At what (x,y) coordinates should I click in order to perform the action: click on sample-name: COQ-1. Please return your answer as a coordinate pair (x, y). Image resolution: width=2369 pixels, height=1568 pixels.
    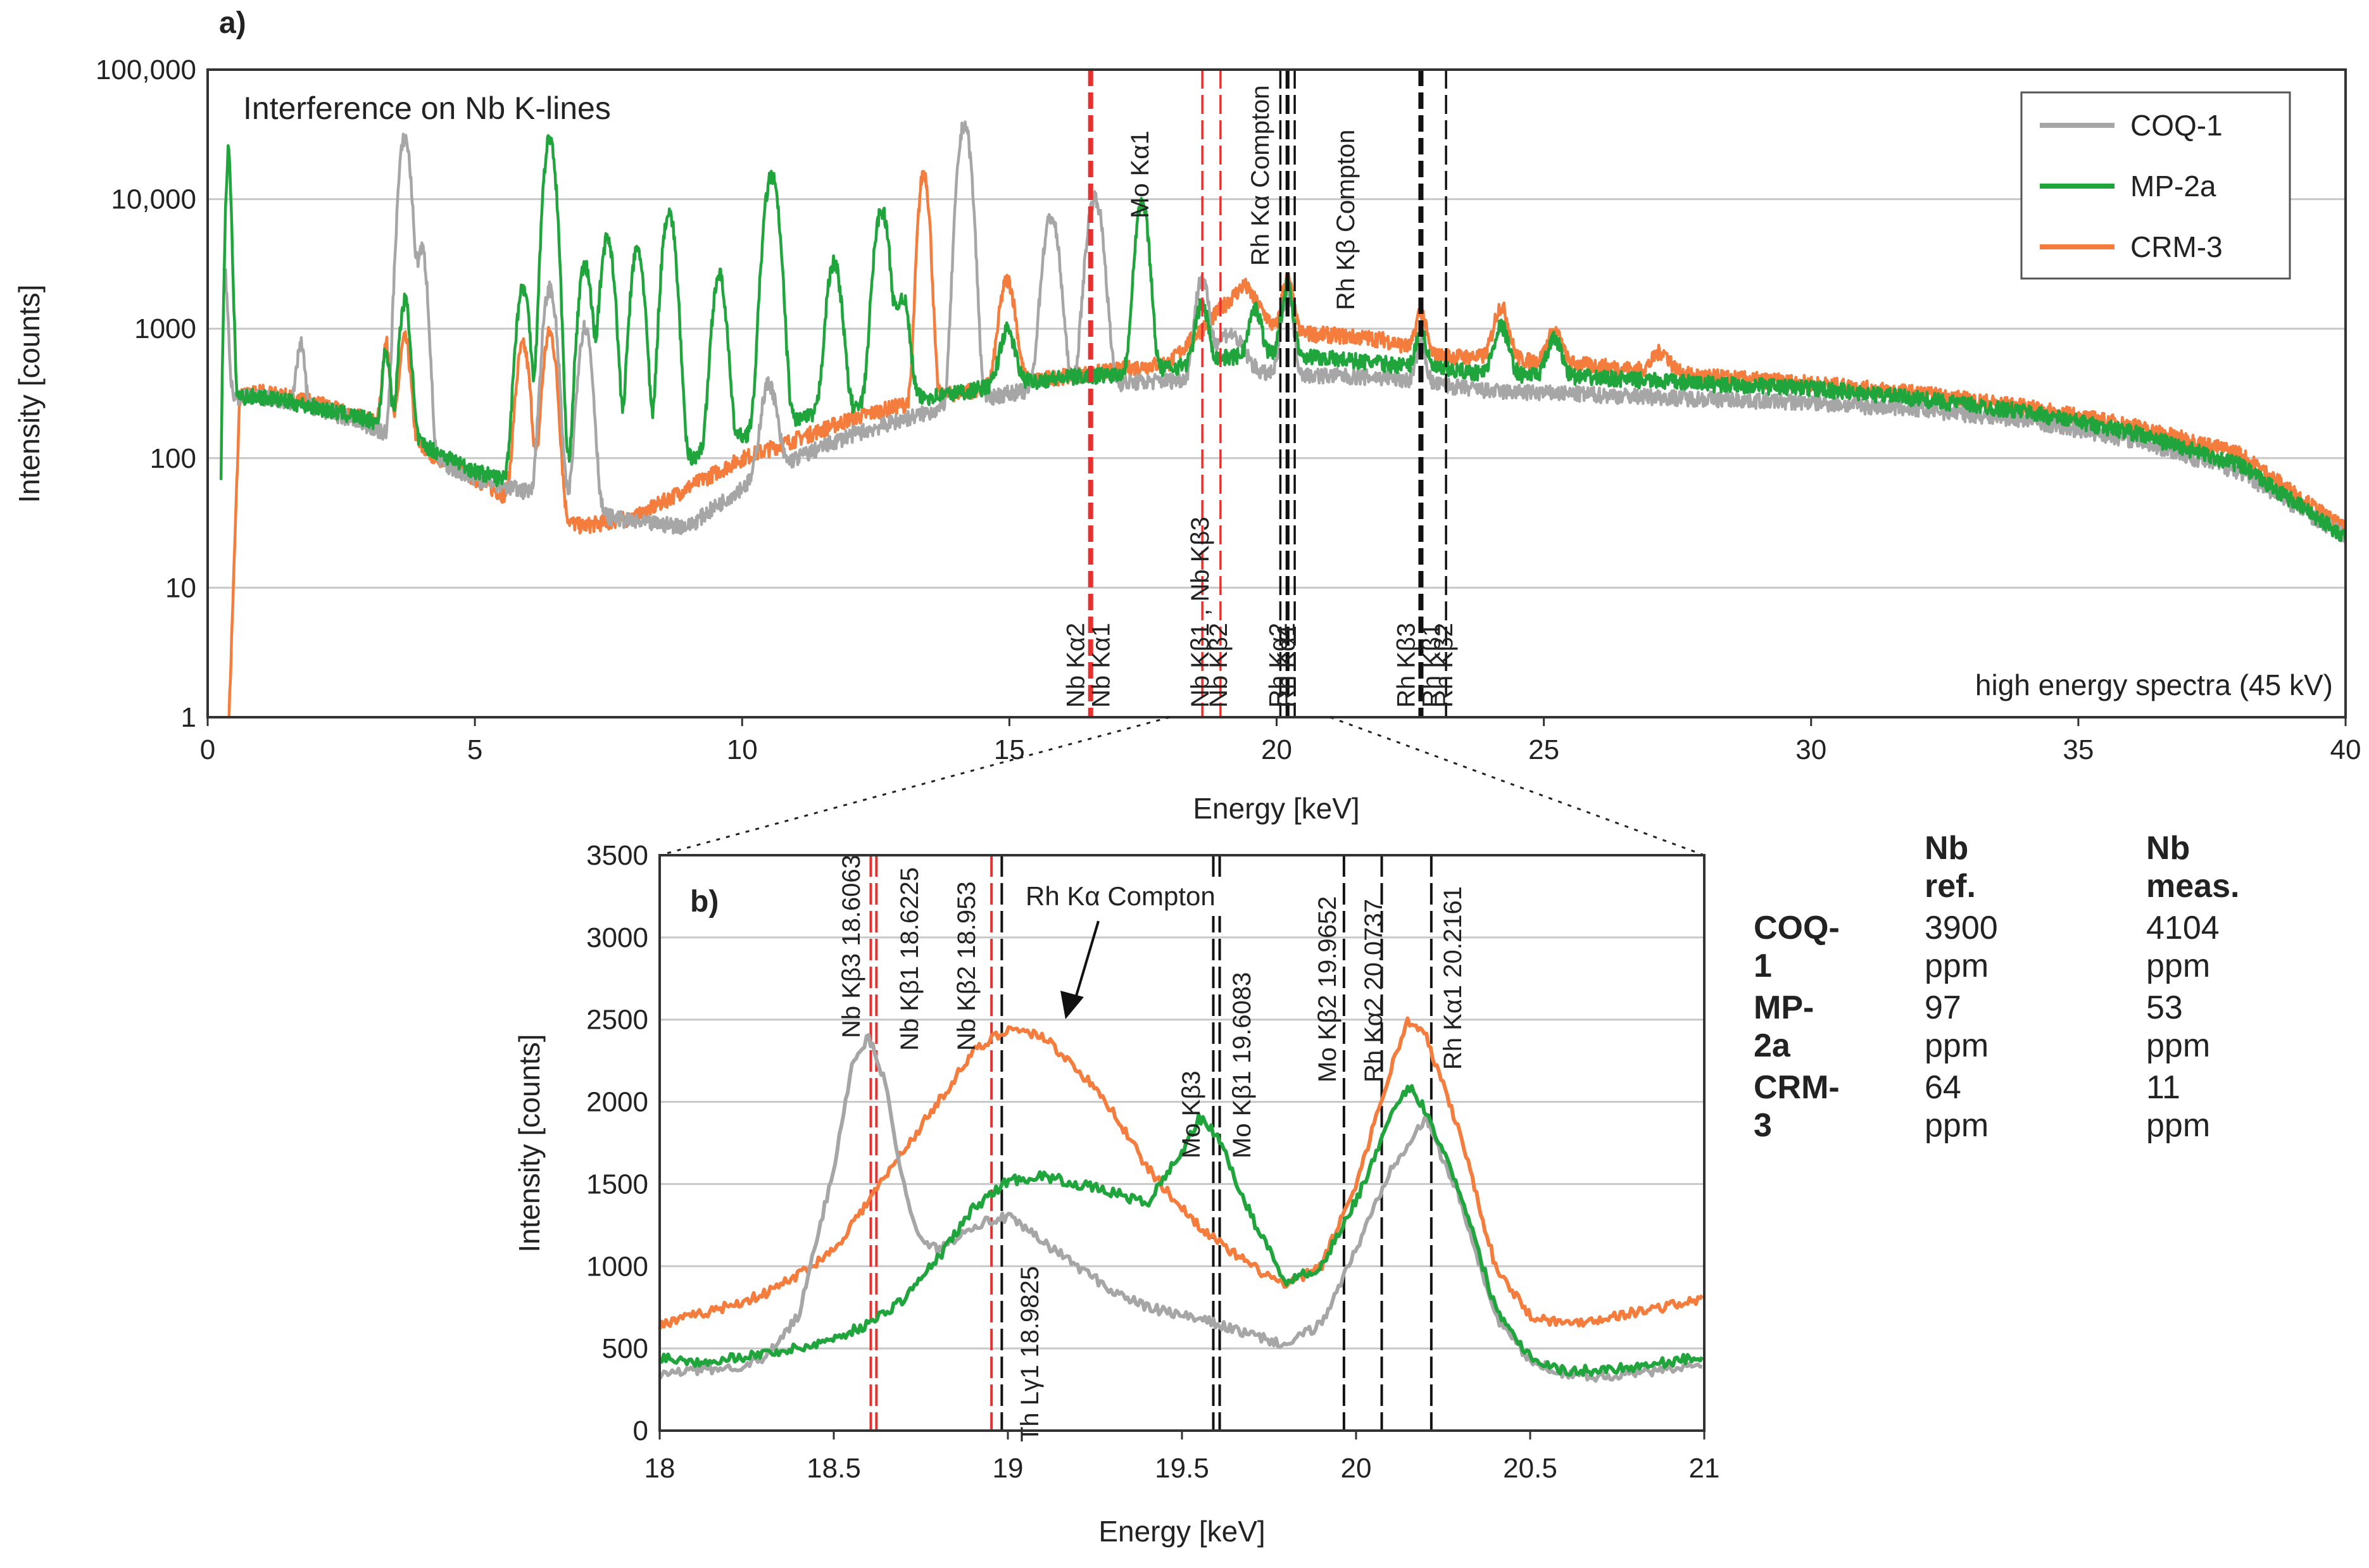
    Looking at the image, I should click on (1797, 947).